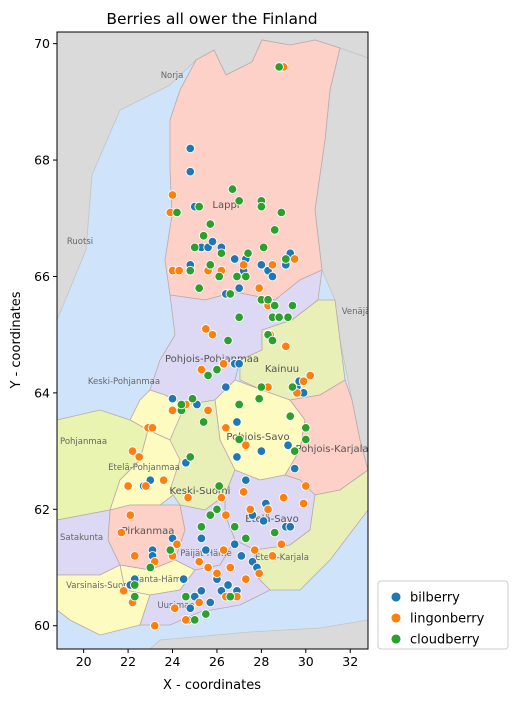  Describe the element at coordinates (217, 661) in the screenshot. I see `x-tick-label: 26` at that location.